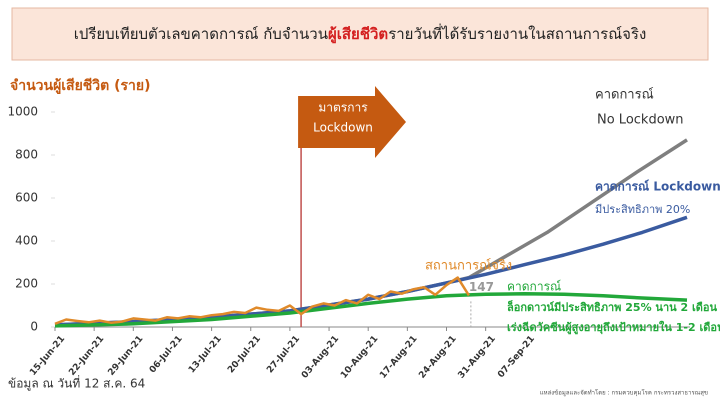  Describe the element at coordinates (343, 128) in the screenshot. I see `lockdown-label: Lockdown` at that location.